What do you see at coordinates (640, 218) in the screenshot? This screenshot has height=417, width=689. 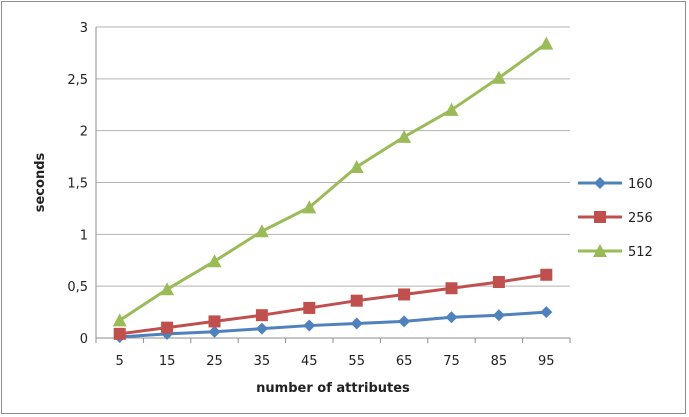 I see `legend-label: 256` at bounding box center [640, 218].